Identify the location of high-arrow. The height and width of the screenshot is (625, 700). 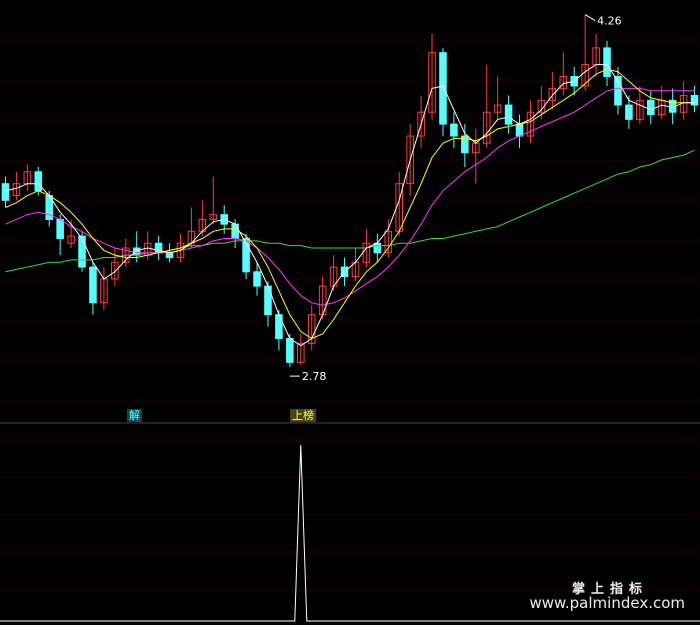
(590, 17).